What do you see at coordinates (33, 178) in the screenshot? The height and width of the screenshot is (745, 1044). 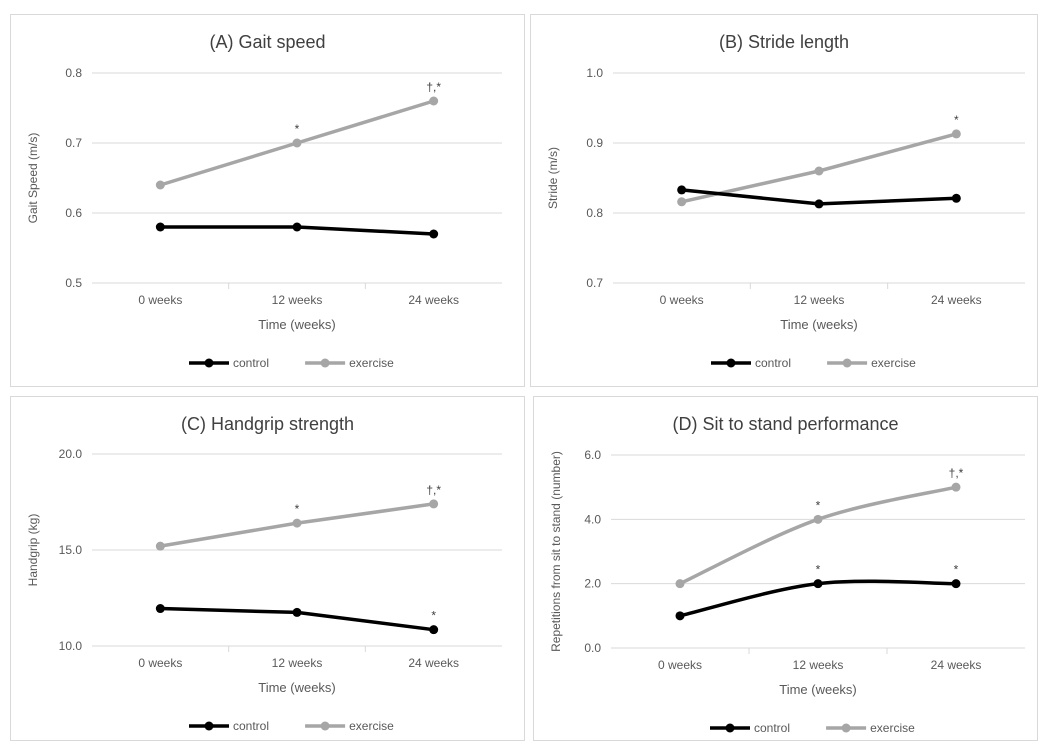 I see `y-axis-label: Gait Speed (m/s)` at bounding box center [33, 178].